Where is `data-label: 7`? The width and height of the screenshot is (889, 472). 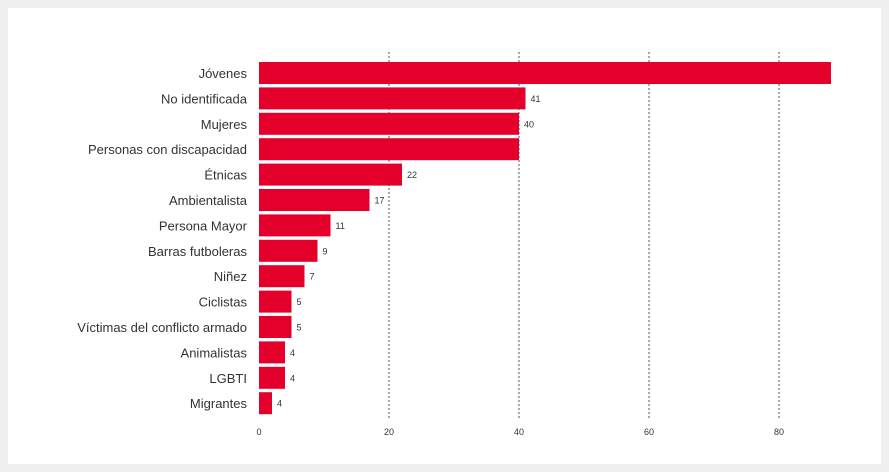
data-label: 7 is located at coordinates (312, 277).